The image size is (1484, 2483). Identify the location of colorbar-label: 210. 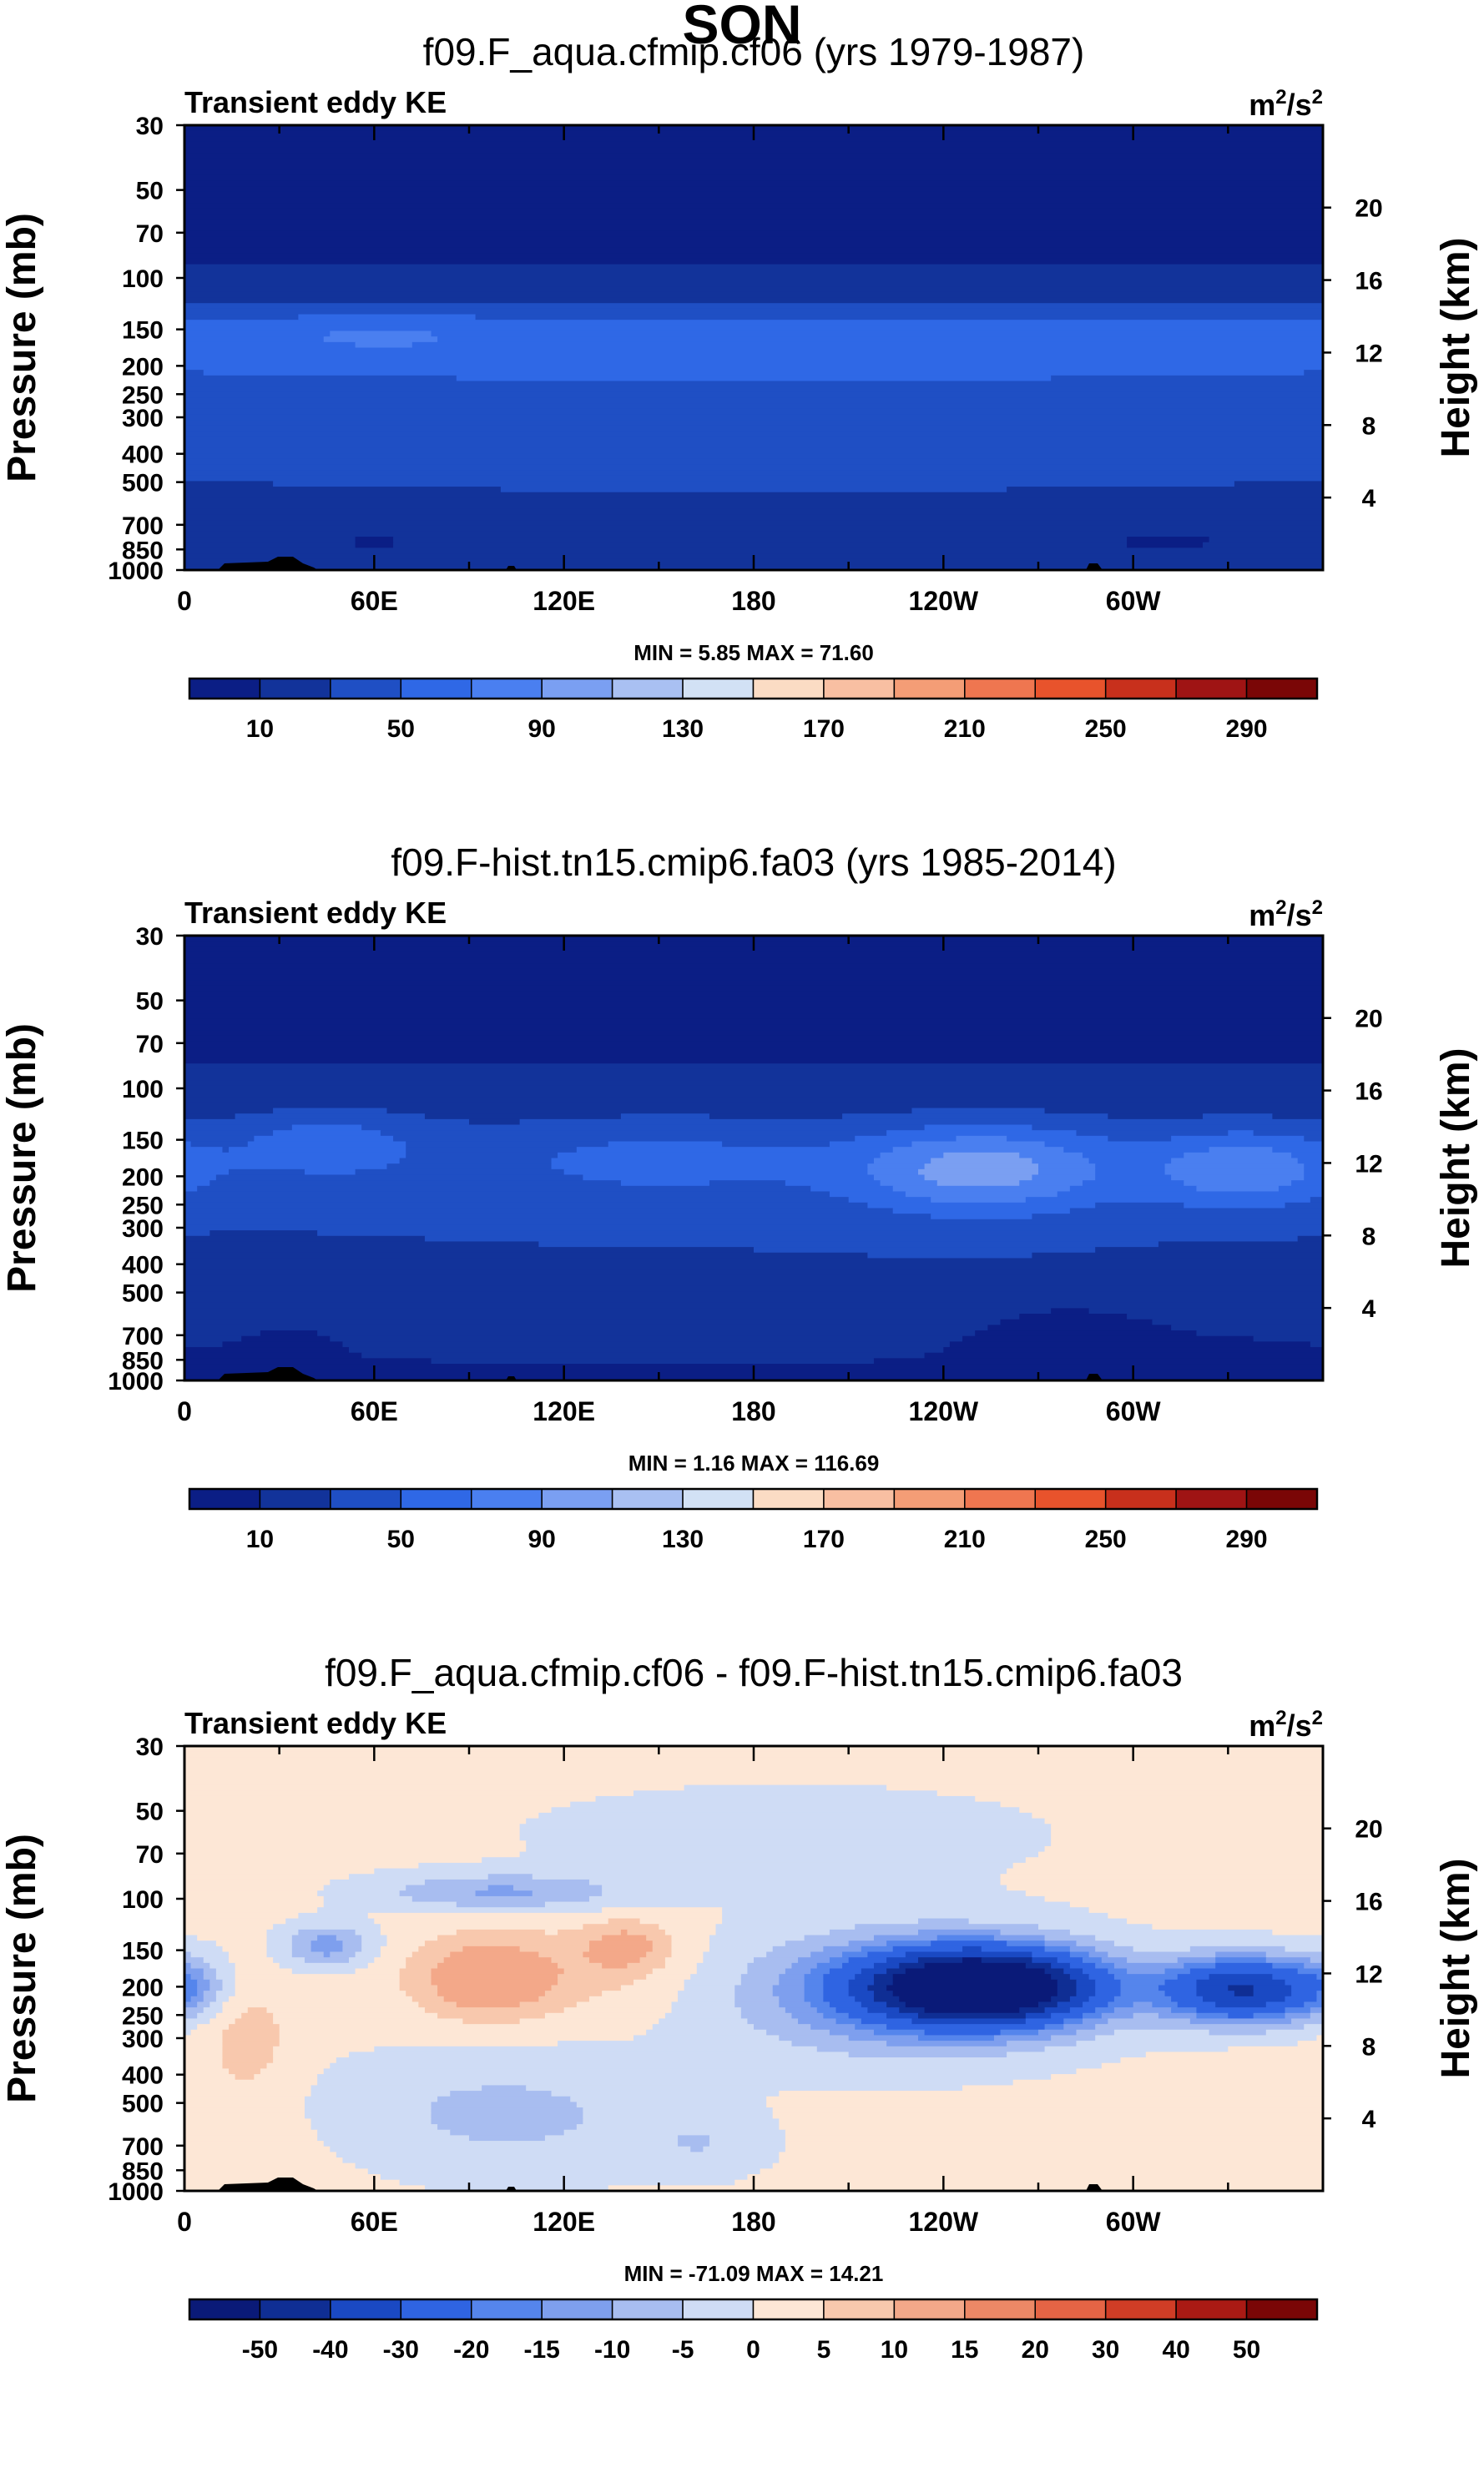
(965, 1539).